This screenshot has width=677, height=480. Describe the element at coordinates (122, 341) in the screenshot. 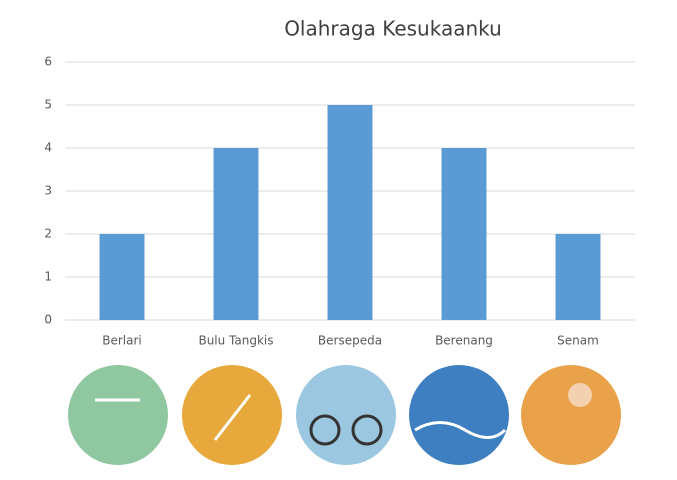

I see `x-tick-label: Berlari` at that location.